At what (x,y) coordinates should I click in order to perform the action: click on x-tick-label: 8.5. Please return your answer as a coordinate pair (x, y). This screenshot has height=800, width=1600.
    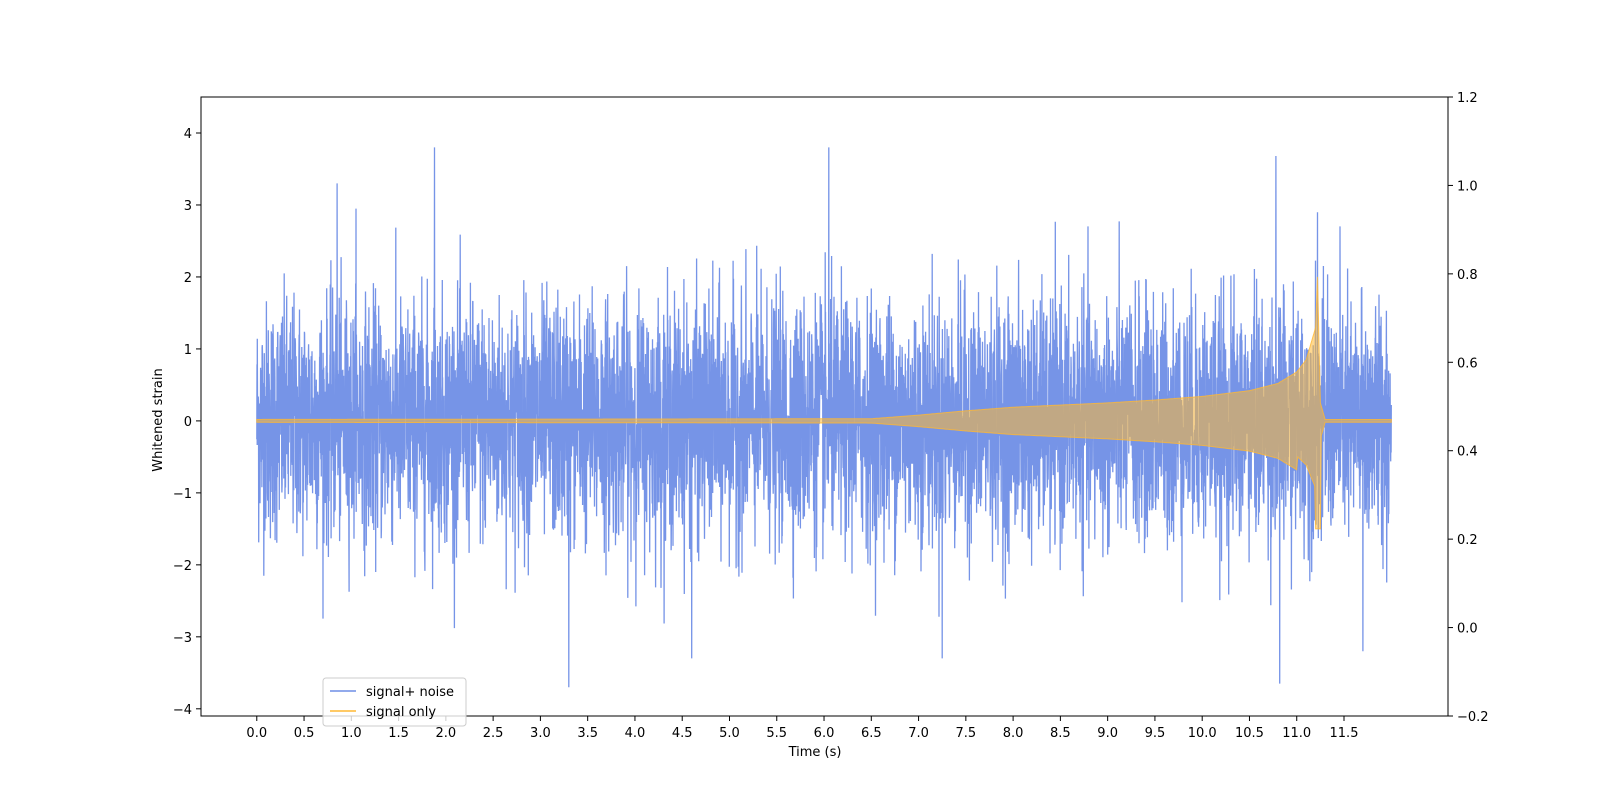
    Looking at the image, I should click on (1060, 733).